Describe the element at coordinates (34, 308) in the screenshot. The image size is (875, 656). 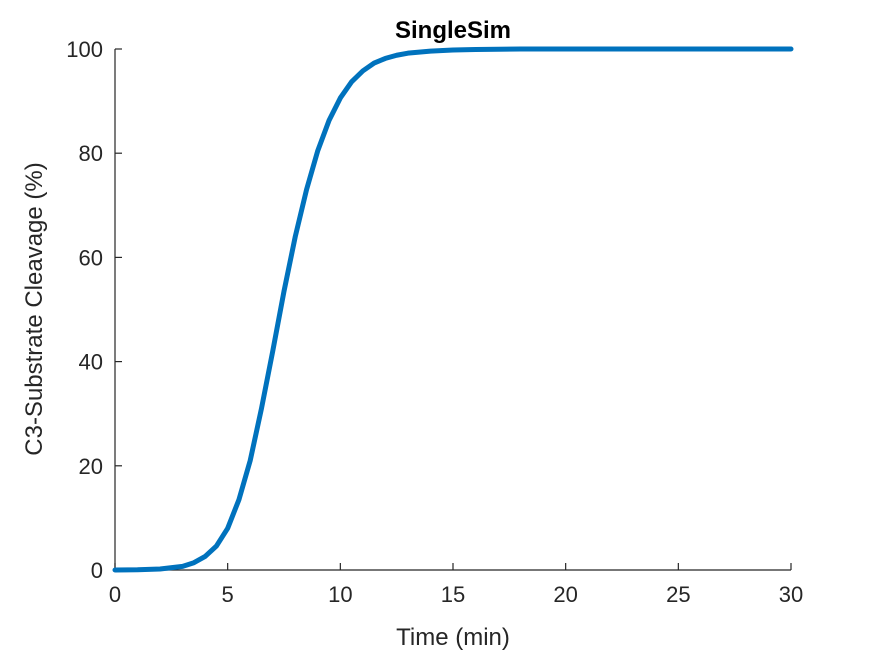
I see `y-axis-label: C3-Substrate Cleavage (%)` at that location.